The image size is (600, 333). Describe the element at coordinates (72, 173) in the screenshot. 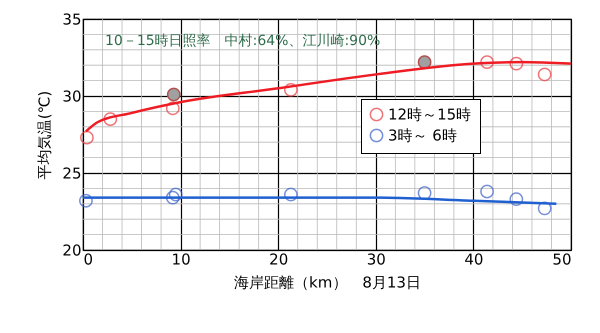

I see `y-tick-label: 25` at that location.